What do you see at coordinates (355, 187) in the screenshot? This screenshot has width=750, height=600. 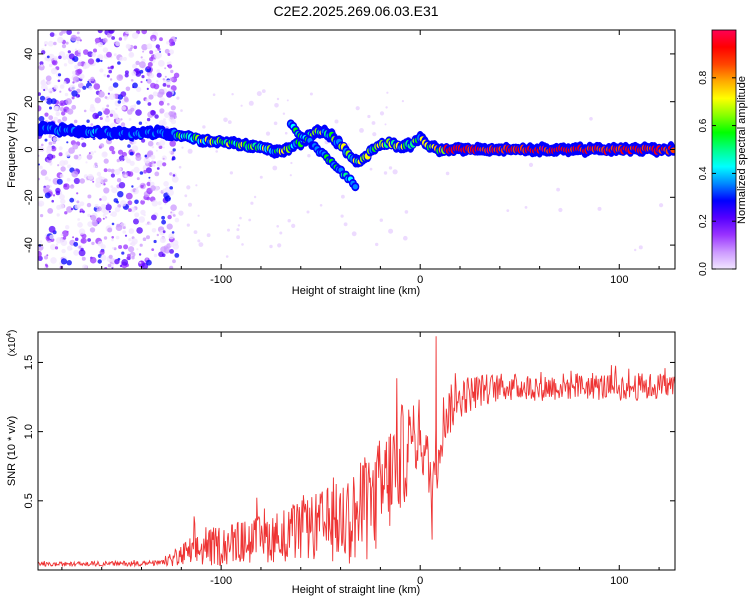 I see `spectrogram-branch-point` at bounding box center [355, 187].